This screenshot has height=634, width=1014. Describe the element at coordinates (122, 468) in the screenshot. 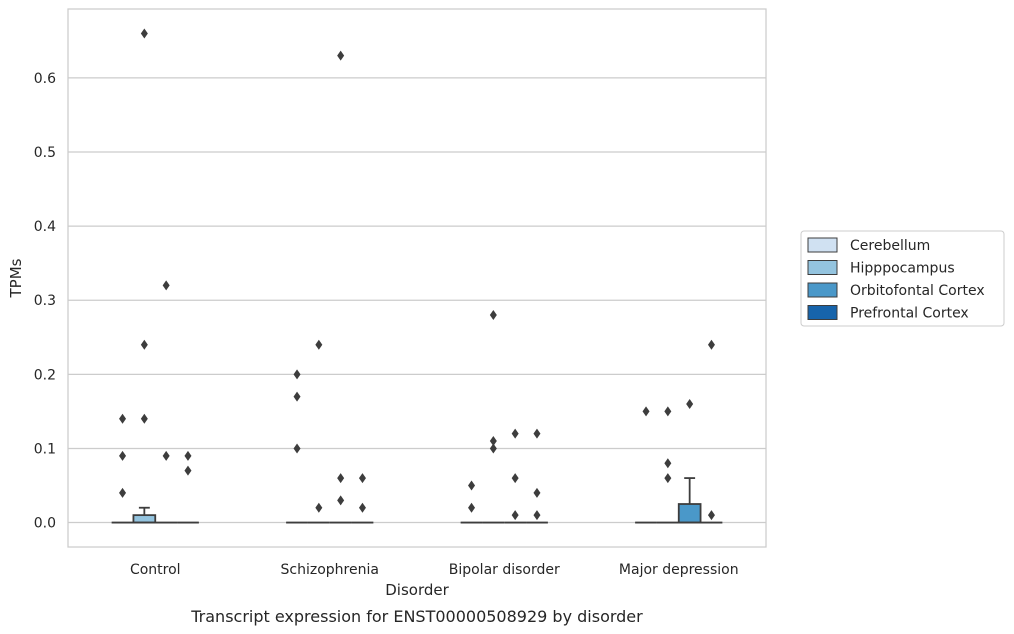

I see `box-cerebellum-control` at that location.